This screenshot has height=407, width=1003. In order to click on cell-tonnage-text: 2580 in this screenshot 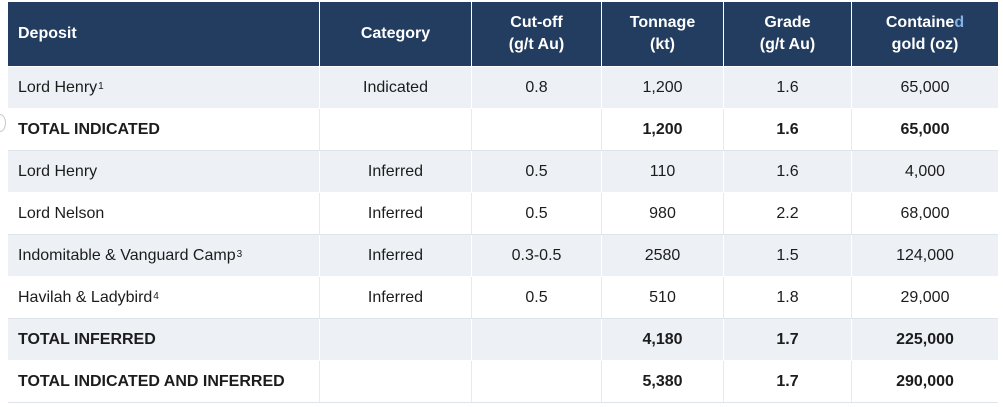, I will do `click(662, 255)`.